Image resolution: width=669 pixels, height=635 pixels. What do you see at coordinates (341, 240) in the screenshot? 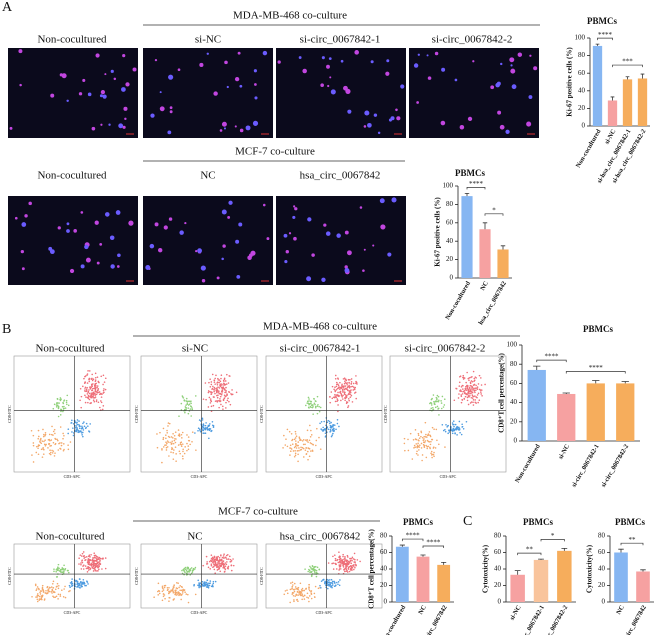
I see `micrograph` at bounding box center [341, 240].